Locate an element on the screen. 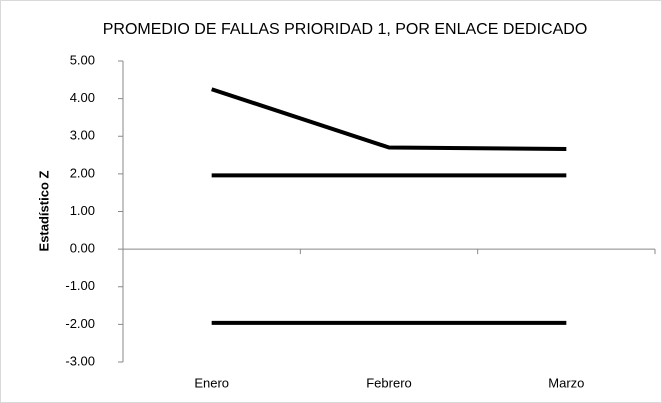 Image resolution: width=662 pixels, height=403 pixels. y-tick-label: 0.00 is located at coordinates (82, 248).